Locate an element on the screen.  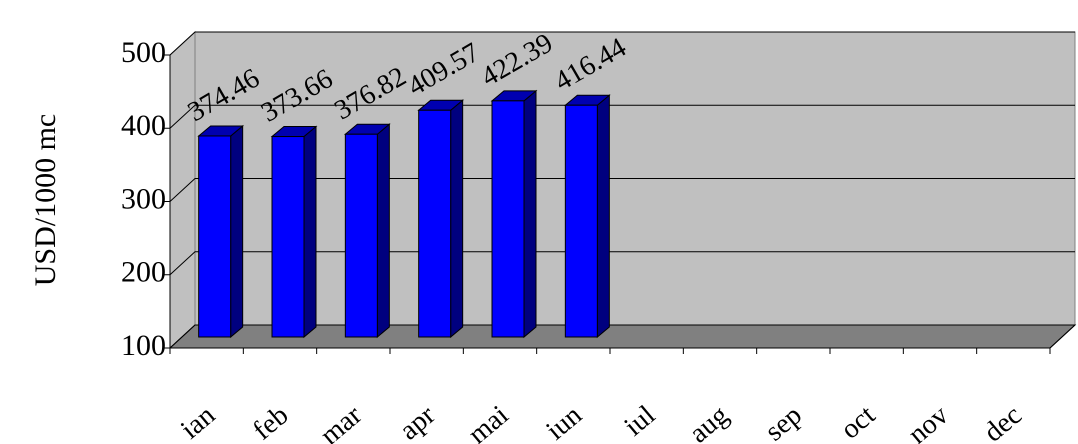
x-tick-label: aug is located at coordinates (709, 422).